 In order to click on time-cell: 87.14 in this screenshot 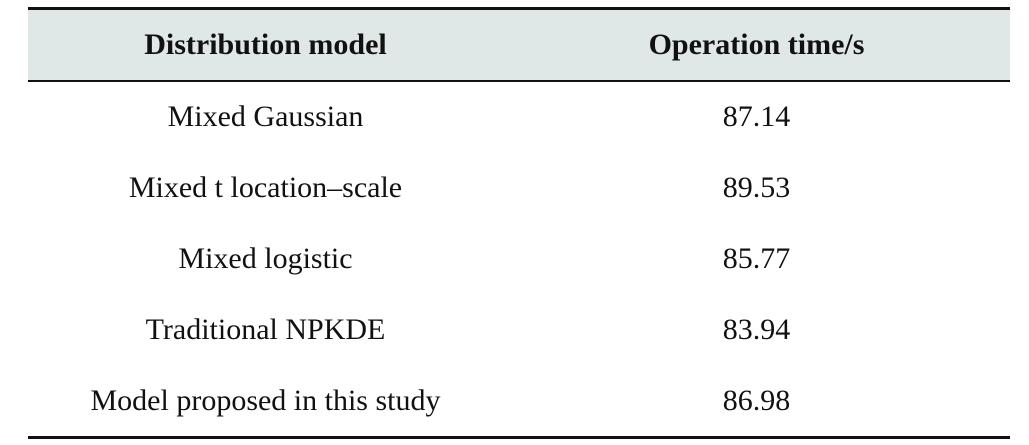, I will do `click(756, 117)`.